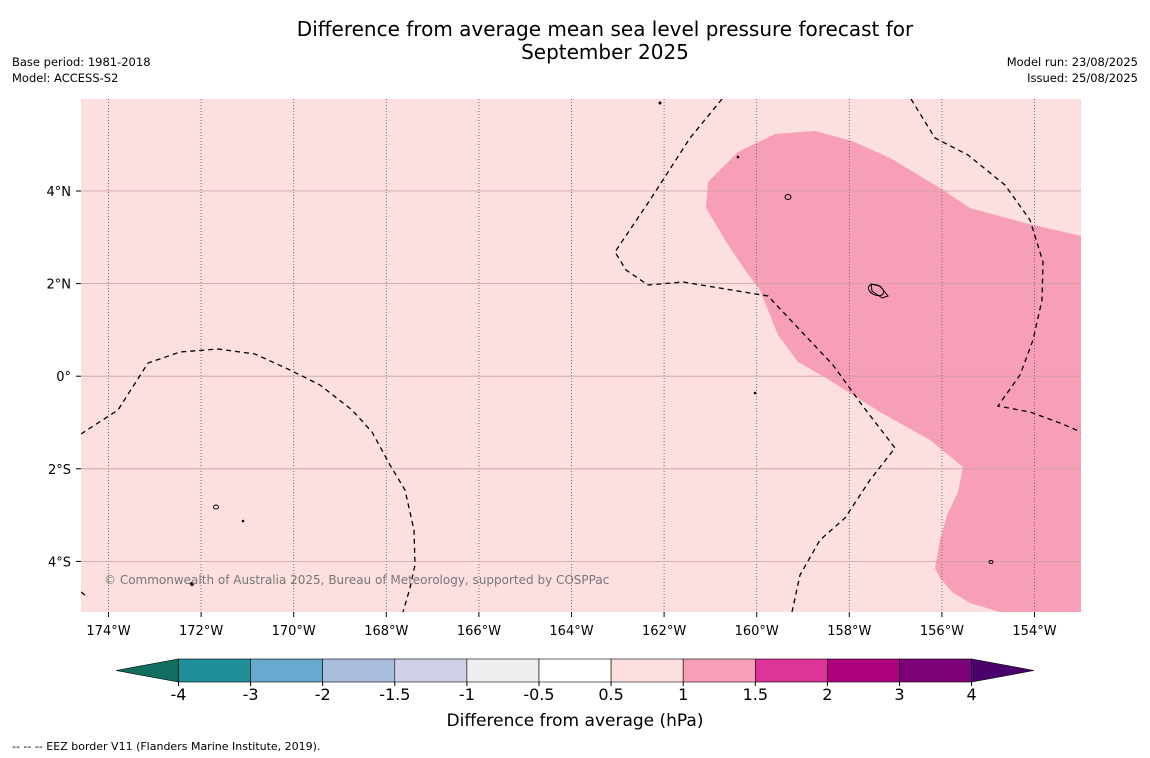 Image resolution: width=1150 pixels, height=758 pixels. I want to click on latitude-tick-label: 4°N, so click(59, 192).